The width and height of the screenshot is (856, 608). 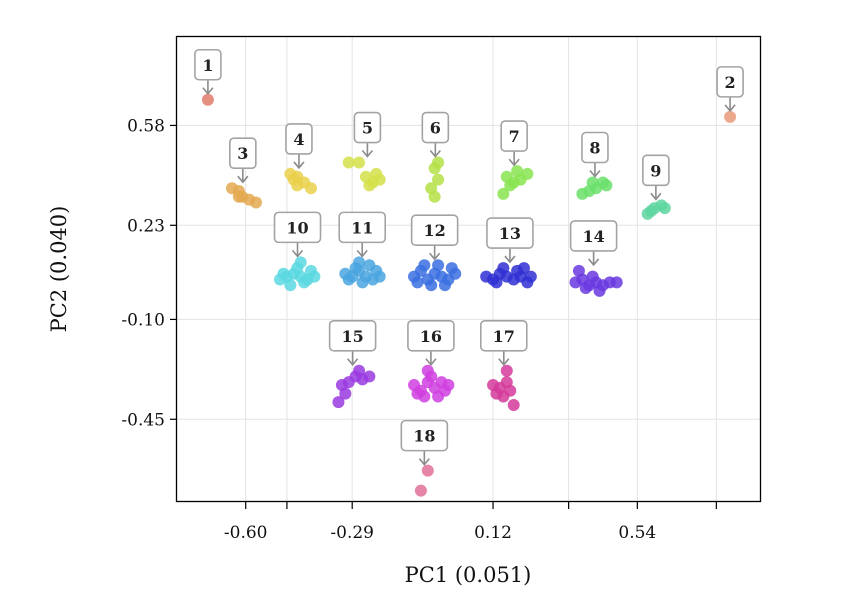 I want to click on cluster-17-label-box, so click(x=503, y=335).